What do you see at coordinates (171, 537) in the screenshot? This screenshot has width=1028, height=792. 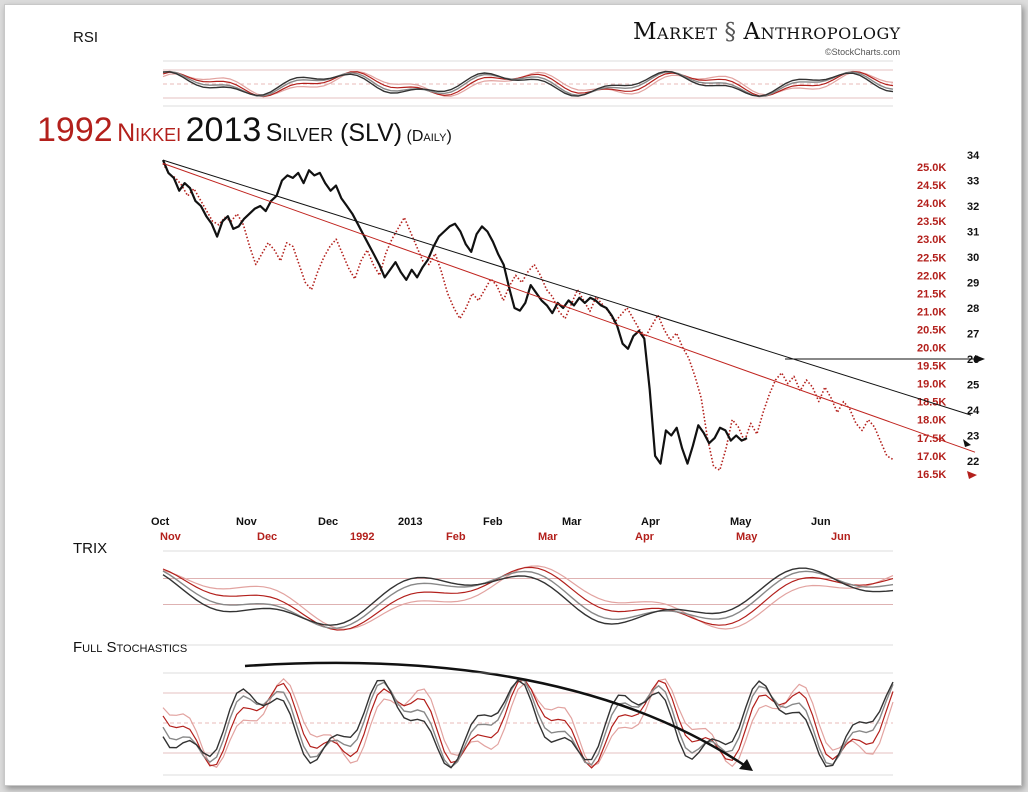 I see `x-tick-nikkei: Nov` at bounding box center [171, 537].